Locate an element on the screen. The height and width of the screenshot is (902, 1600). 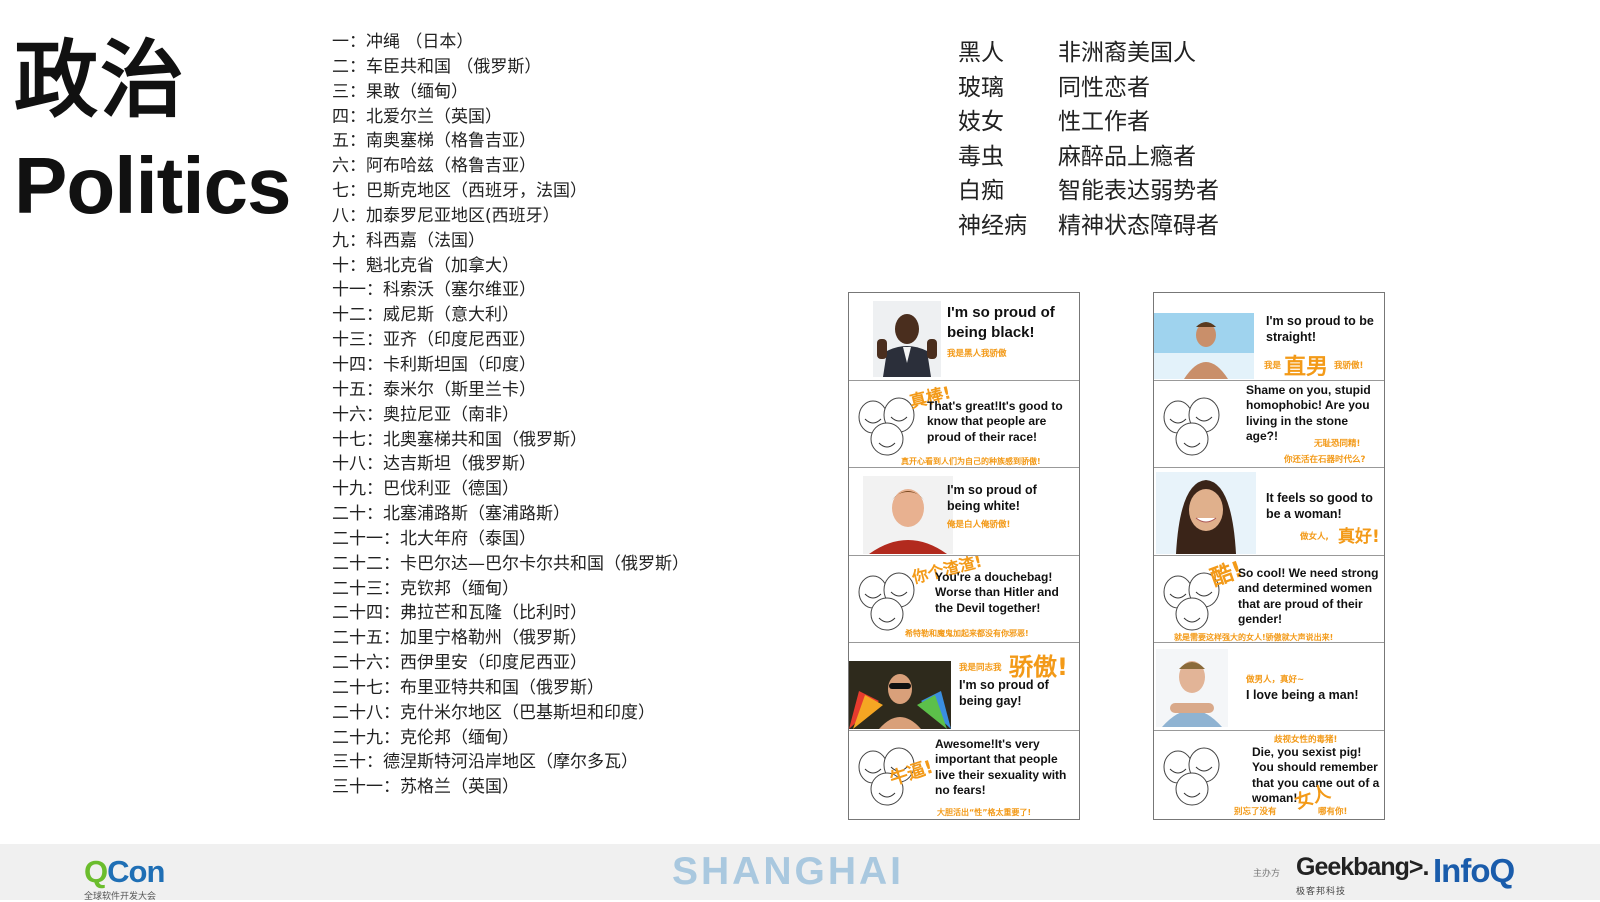
shirtless-man-beach-photo is located at coordinates (1204, 346).